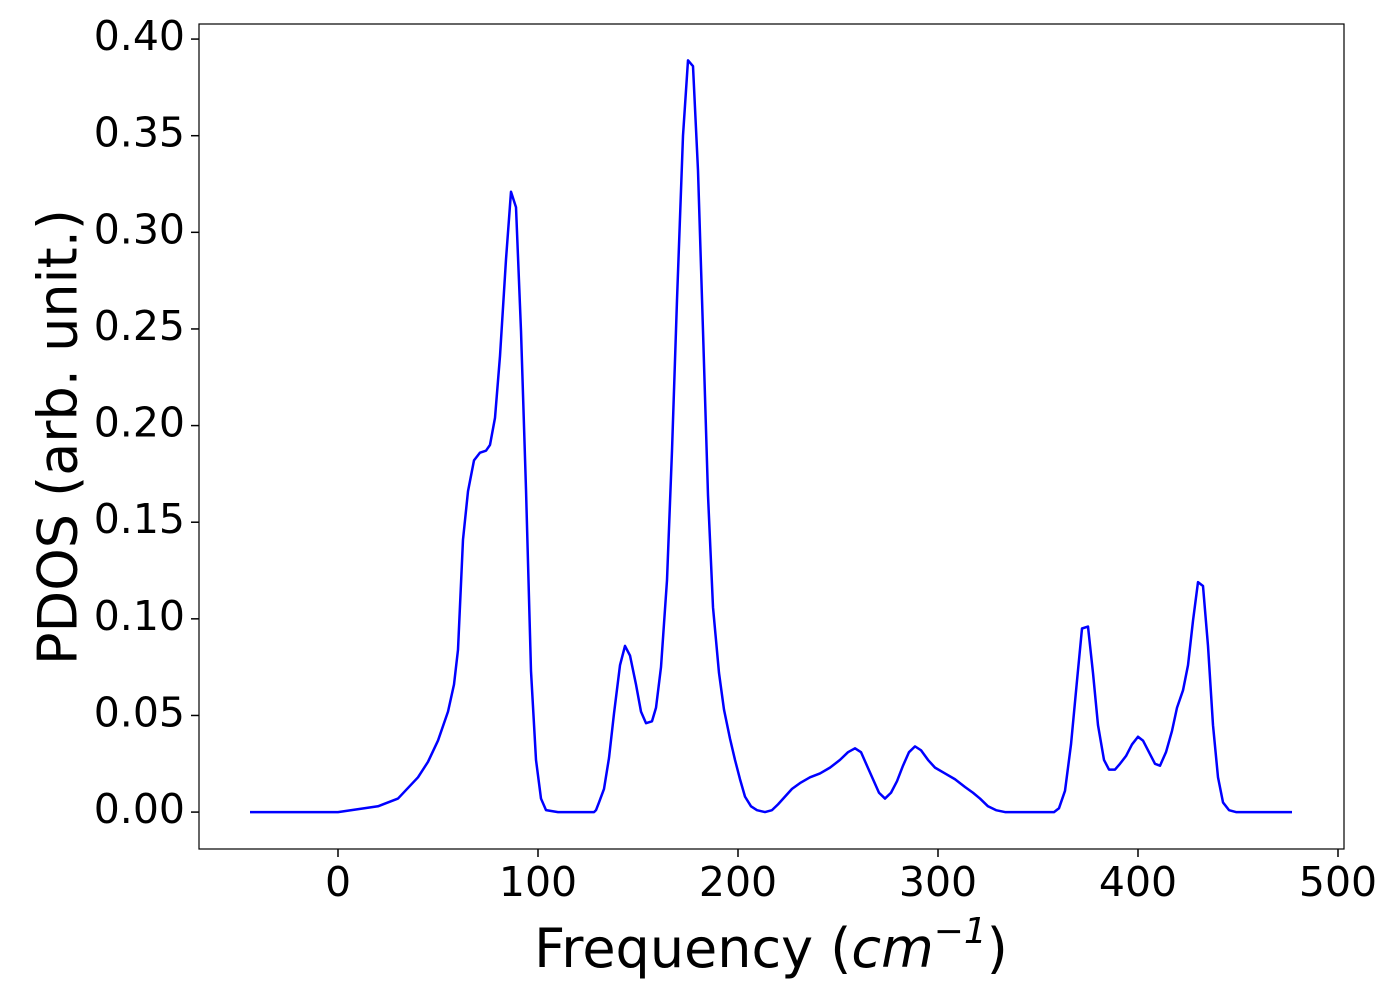 The width and height of the screenshot is (1400, 1000). Describe the element at coordinates (139, 229) in the screenshot. I see `y-tick-label: 0.30` at that location.